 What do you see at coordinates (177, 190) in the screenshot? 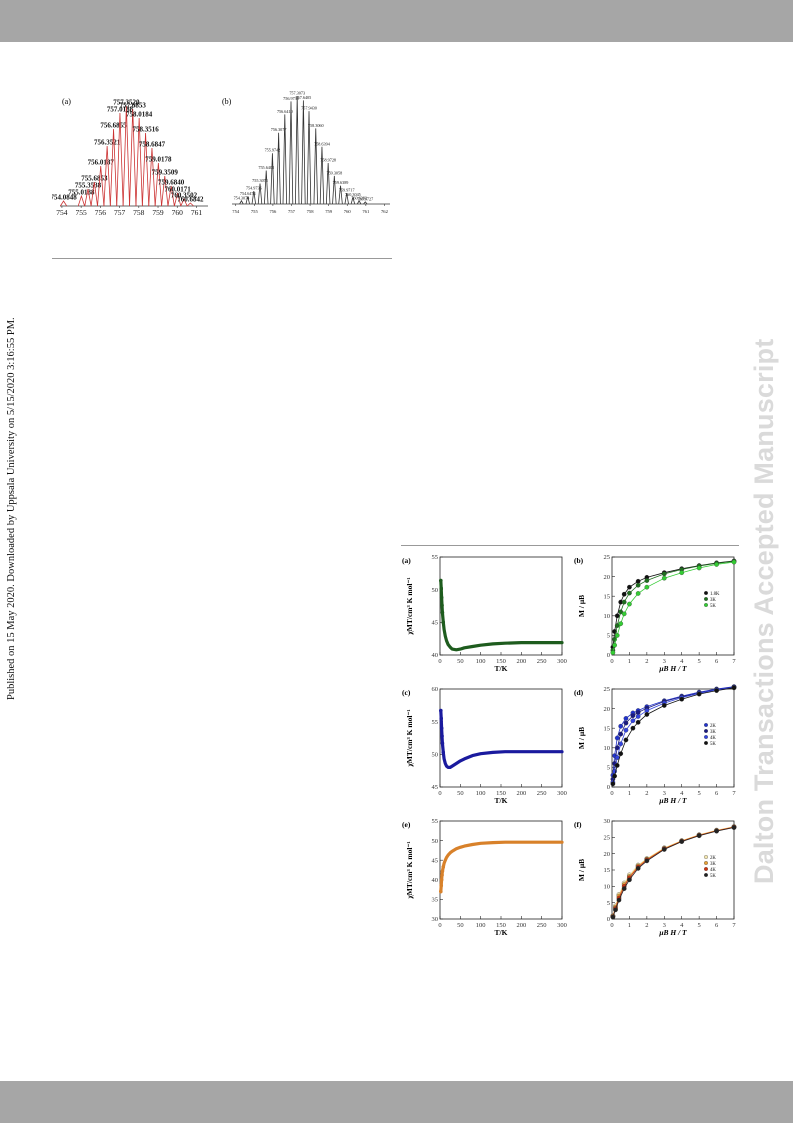
I see `peak-label: 760.0171` at bounding box center [177, 190].